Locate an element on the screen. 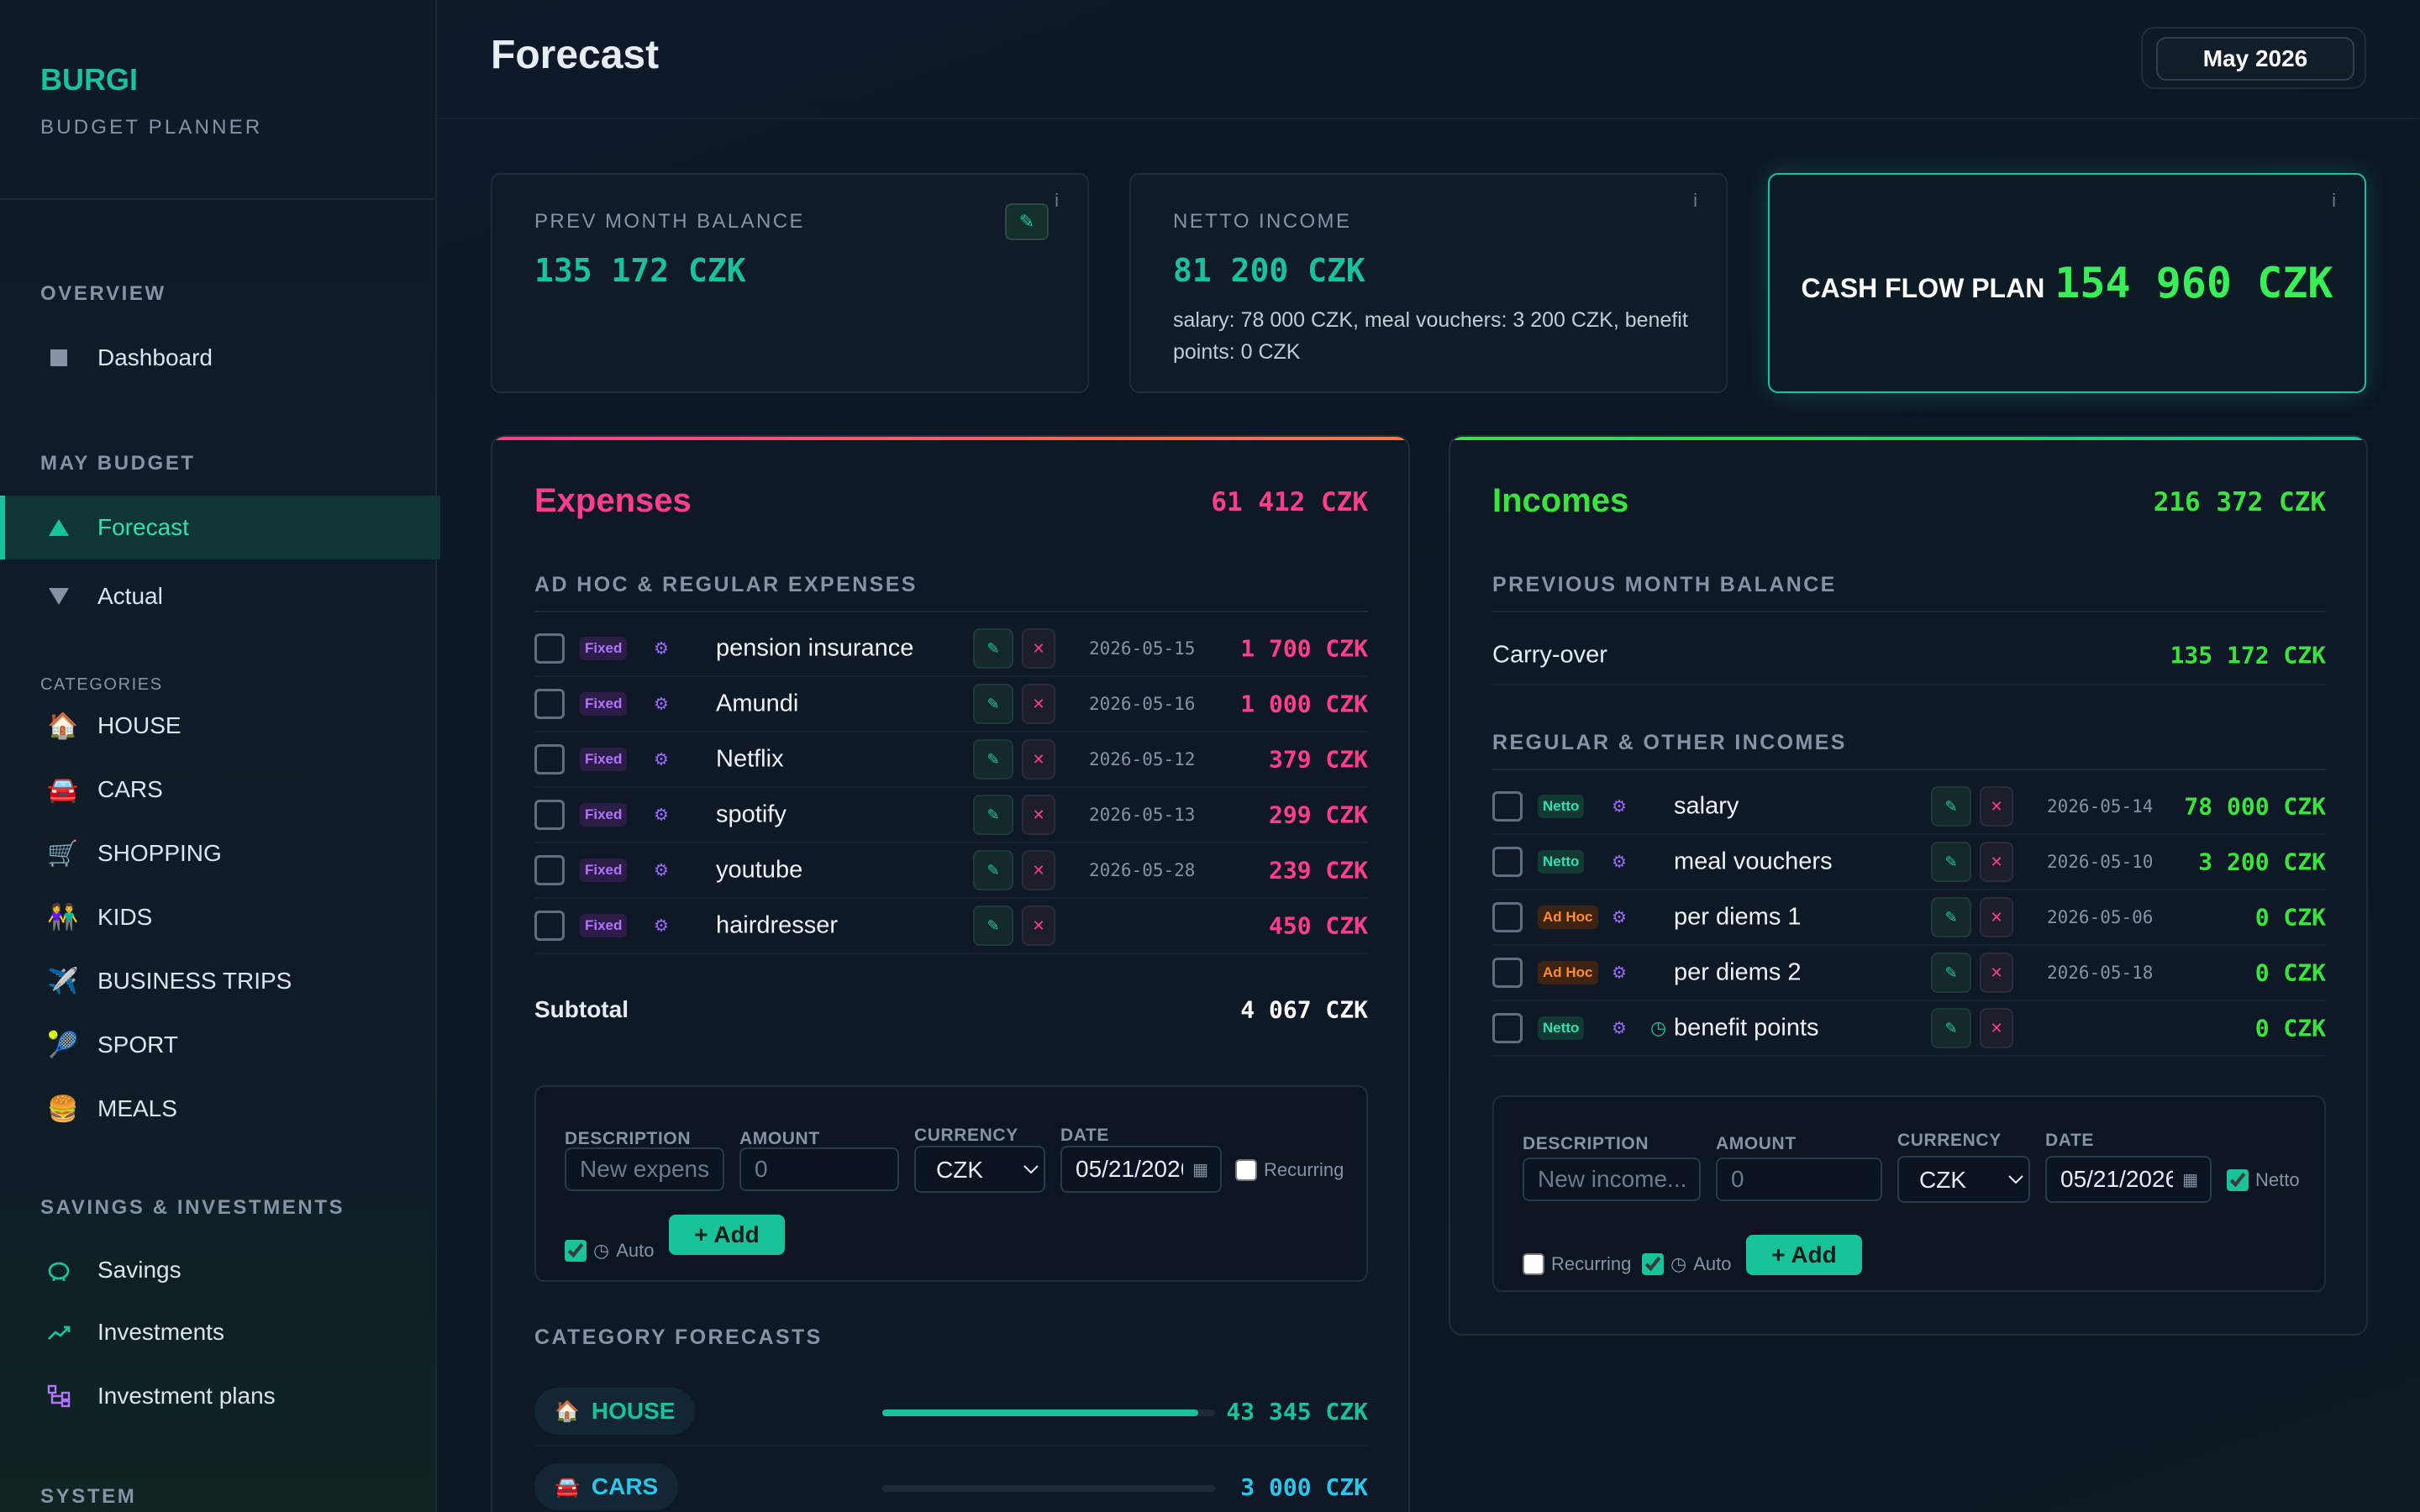 Image resolution: width=2420 pixels, height=1512 pixels. month-button: May 2026 is located at coordinates (2255, 59).